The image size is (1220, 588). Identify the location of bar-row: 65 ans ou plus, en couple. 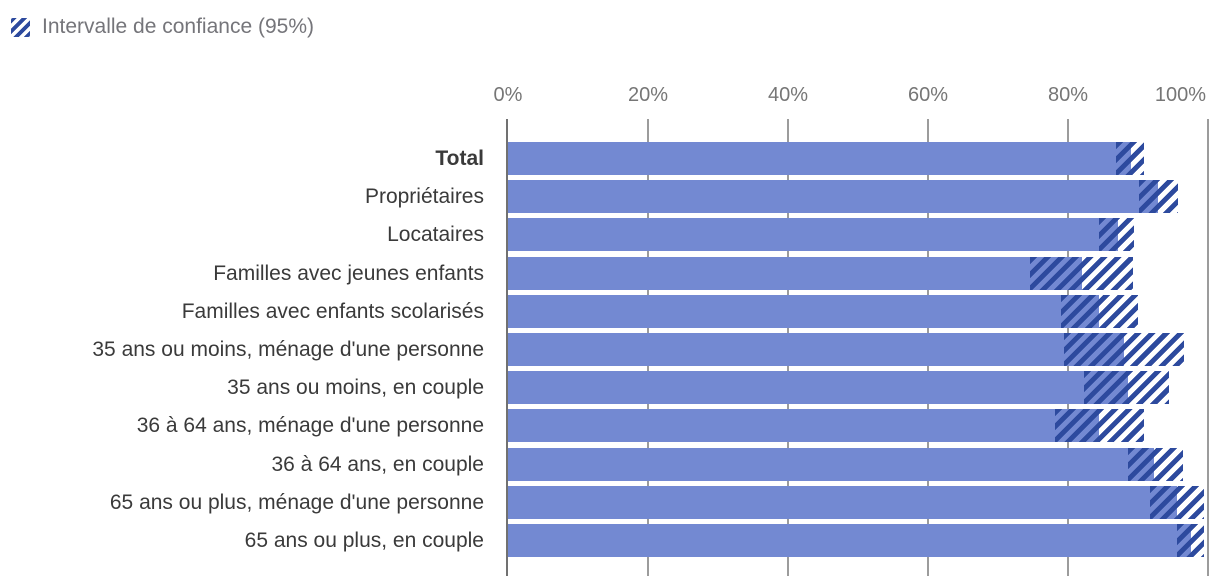
(610, 540).